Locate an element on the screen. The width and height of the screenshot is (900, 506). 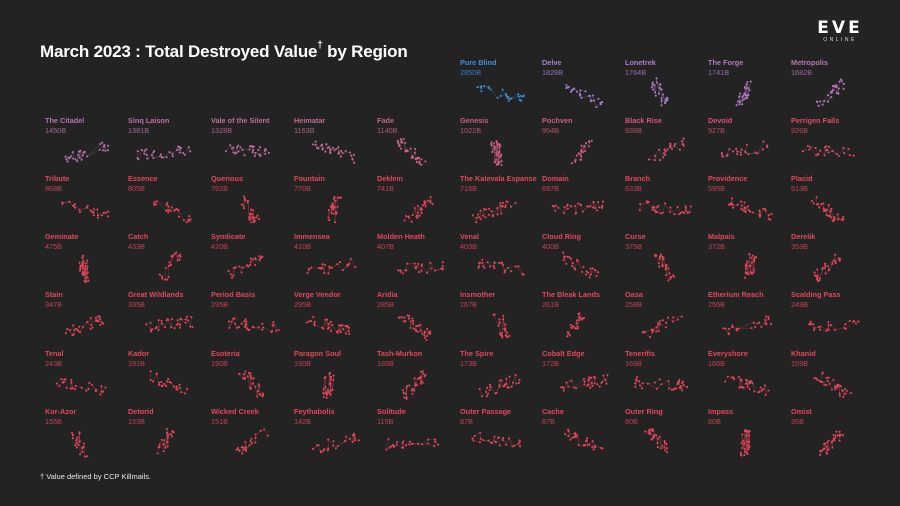
region-name: Perrigen Falls is located at coordinates (815, 120).